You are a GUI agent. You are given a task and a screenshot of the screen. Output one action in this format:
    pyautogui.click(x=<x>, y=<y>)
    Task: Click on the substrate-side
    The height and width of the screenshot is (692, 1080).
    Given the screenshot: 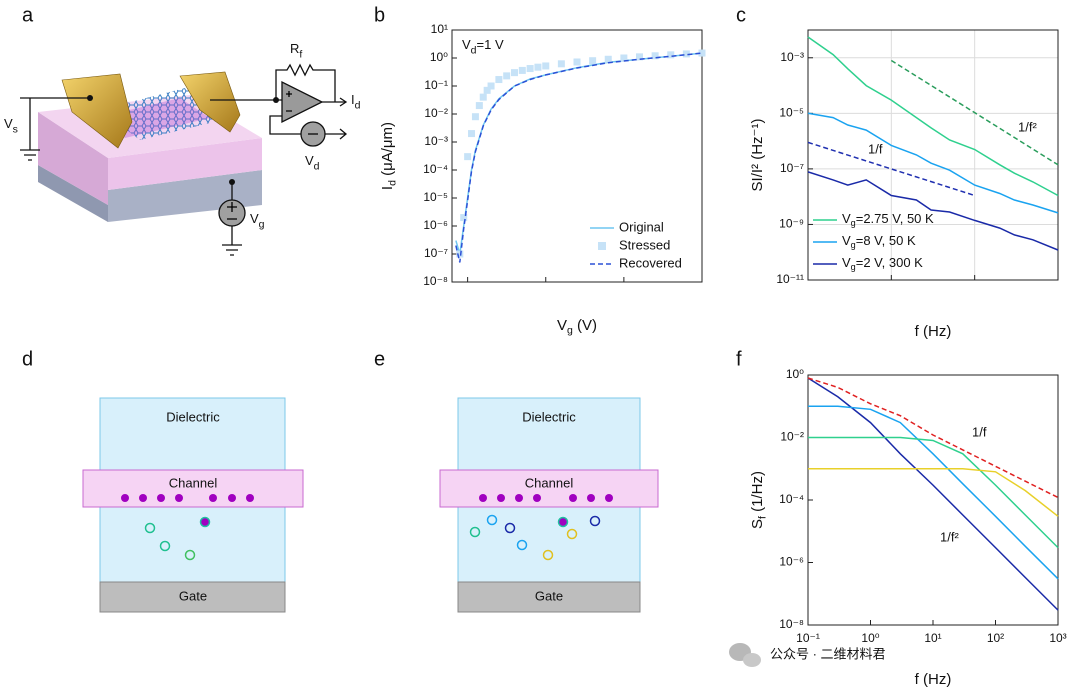 What is the action you would take?
    pyautogui.click(x=73, y=193)
    